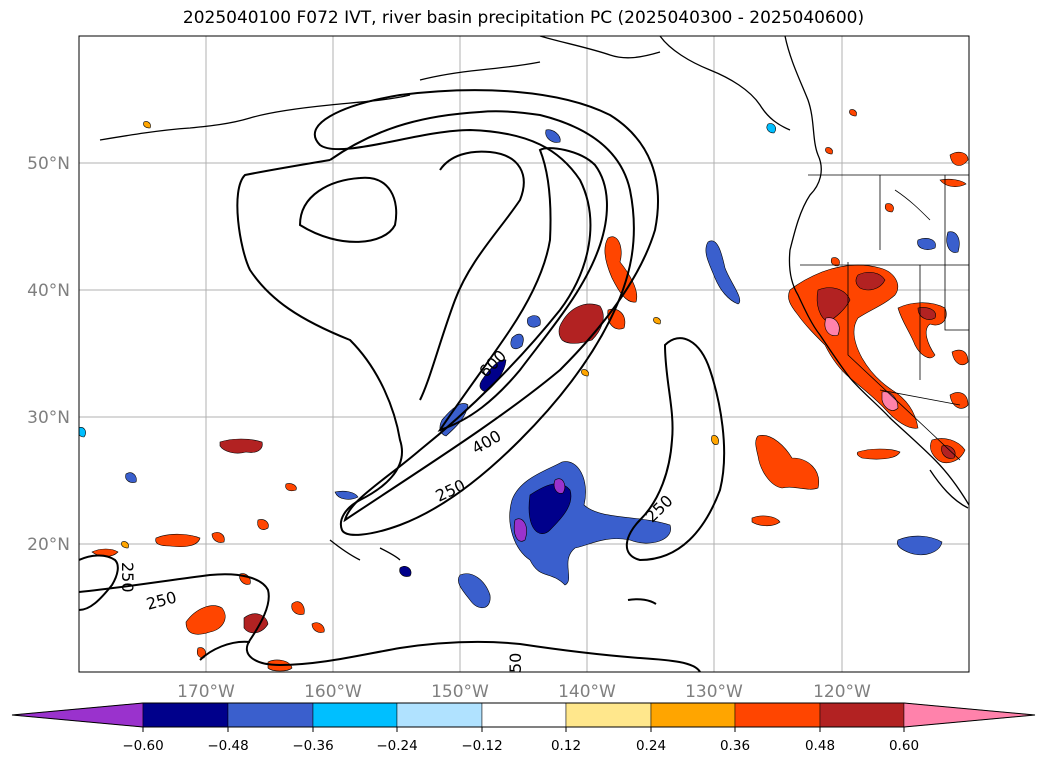 The height and width of the screenshot is (765, 1047). What do you see at coordinates (77, 715) in the screenshot?
I see `colorbar-extend-low` at bounding box center [77, 715].